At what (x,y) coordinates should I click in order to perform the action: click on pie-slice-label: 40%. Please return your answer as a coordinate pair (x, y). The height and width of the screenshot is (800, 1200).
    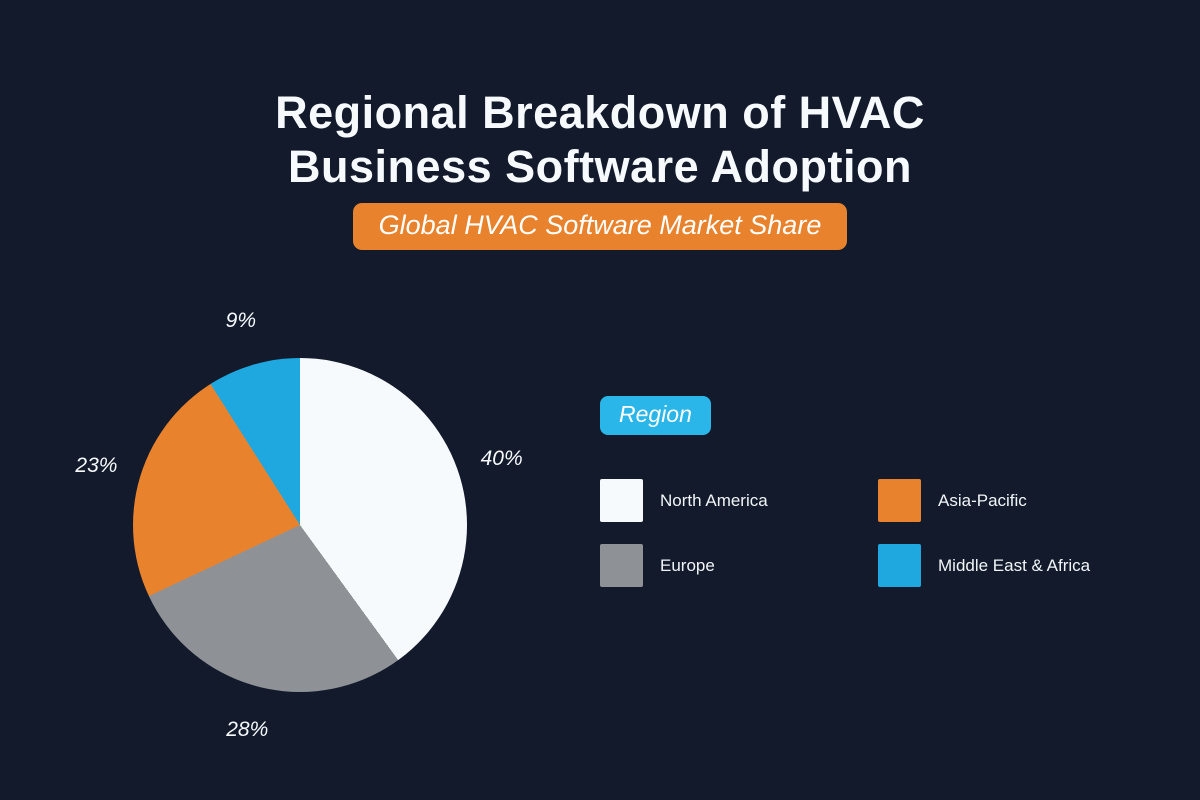
    Looking at the image, I should click on (501, 459).